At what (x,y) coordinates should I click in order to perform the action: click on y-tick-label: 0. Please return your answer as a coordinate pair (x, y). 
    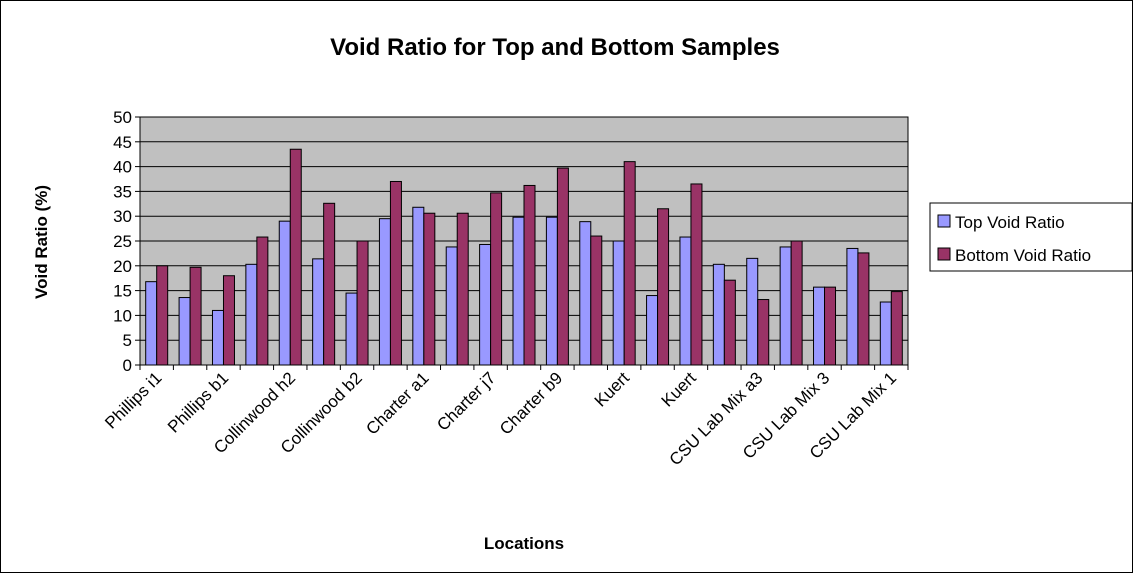
    Looking at the image, I should click on (127, 365).